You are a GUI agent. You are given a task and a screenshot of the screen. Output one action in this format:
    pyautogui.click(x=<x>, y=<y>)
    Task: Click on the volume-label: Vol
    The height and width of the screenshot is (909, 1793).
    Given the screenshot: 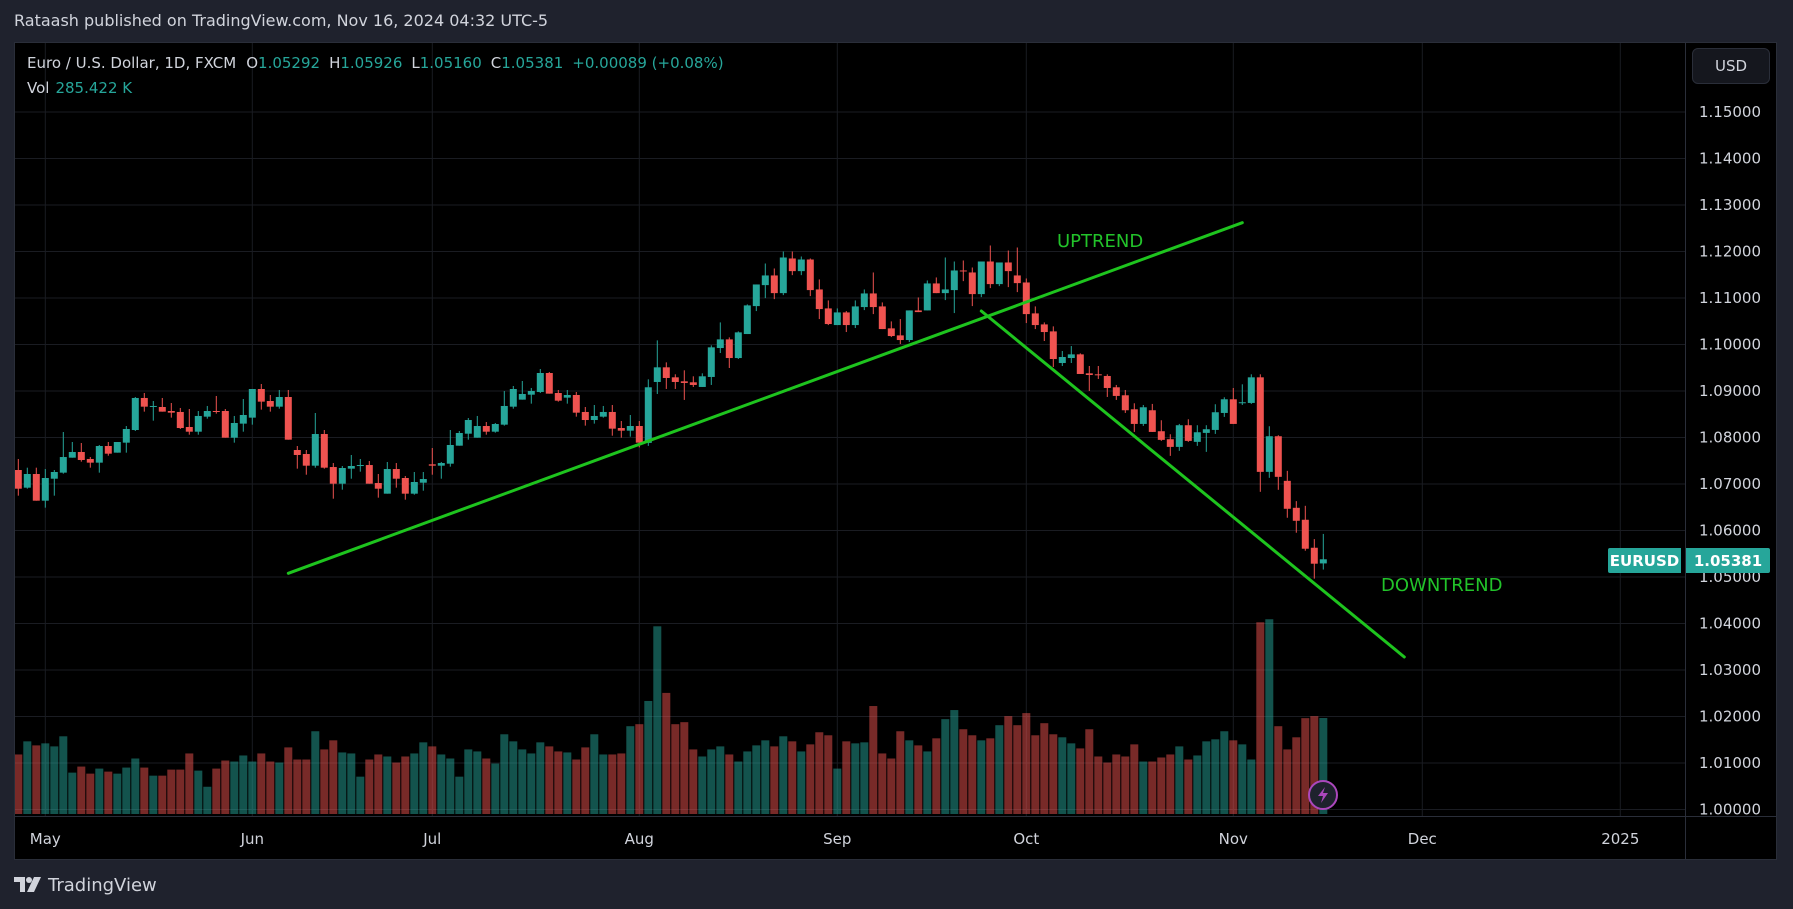 What is the action you would take?
    pyautogui.click(x=38, y=88)
    